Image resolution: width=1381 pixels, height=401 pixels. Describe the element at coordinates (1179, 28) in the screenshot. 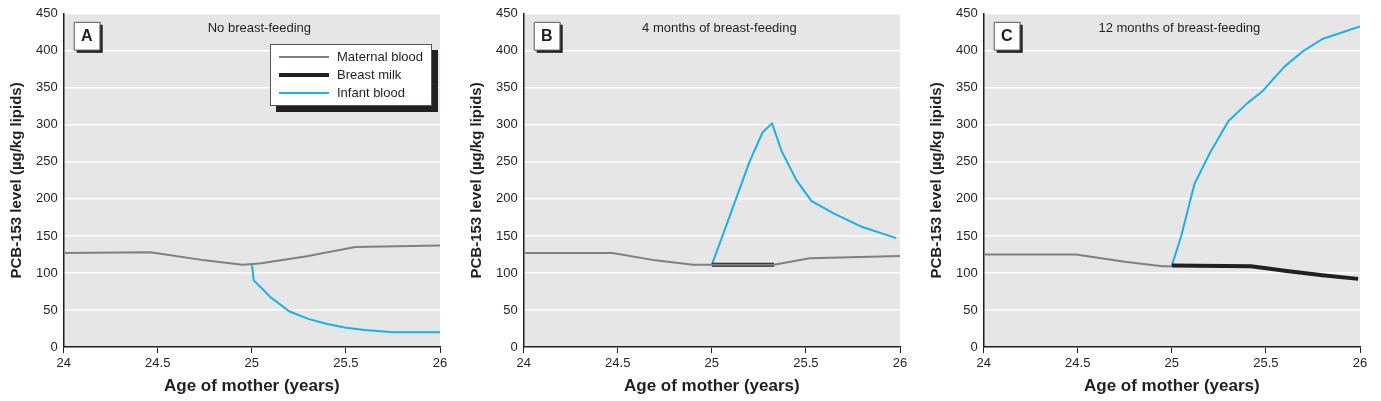

I see `text: 12 months of breast-feeding` at that location.